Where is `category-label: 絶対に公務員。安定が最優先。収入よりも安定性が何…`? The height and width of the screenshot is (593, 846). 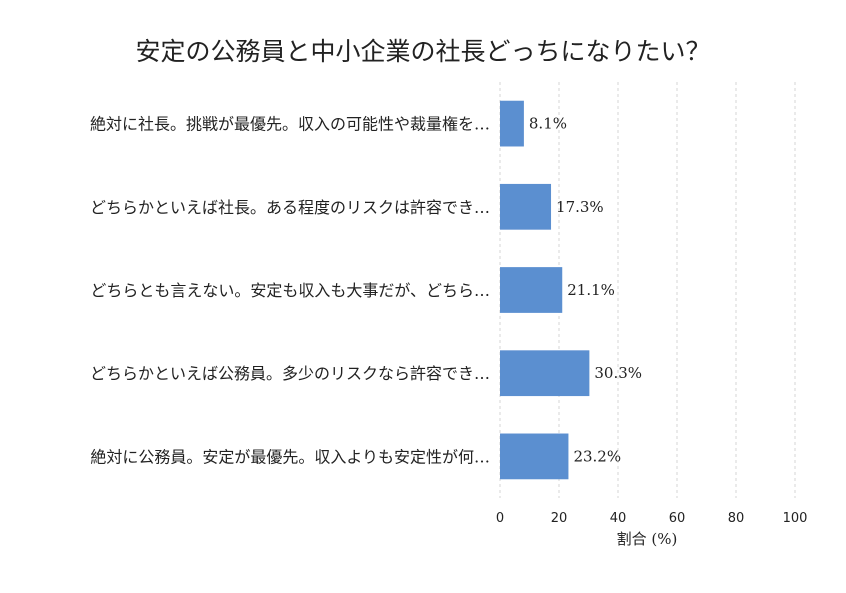 category-label: 絶対に公務員。安定が最優先。収入よりも安定性が何… is located at coordinates (290, 456).